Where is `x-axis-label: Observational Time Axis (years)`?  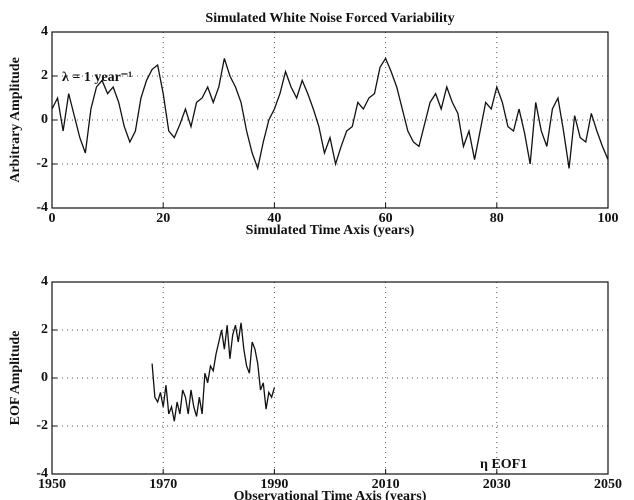 x-axis-label: Observational Time Axis (years) is located at coordinates (330, 494).